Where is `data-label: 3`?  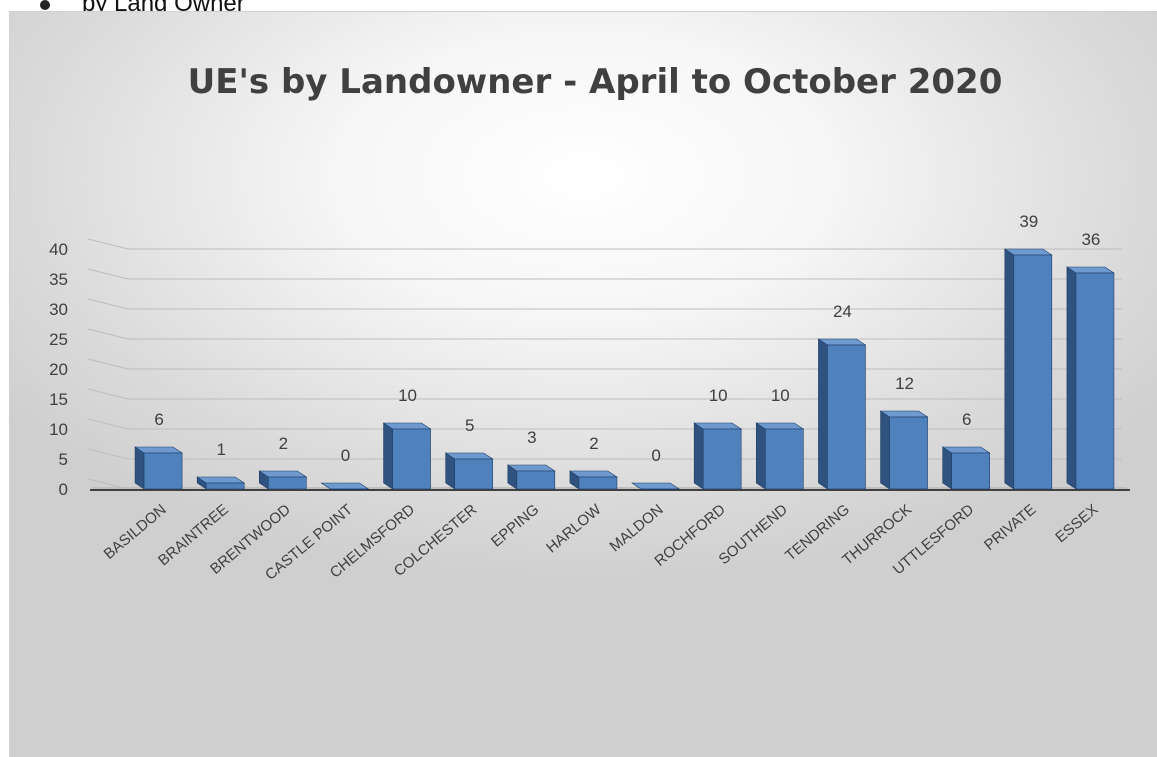 data-label: 3 is located at coordinates (531, 437).